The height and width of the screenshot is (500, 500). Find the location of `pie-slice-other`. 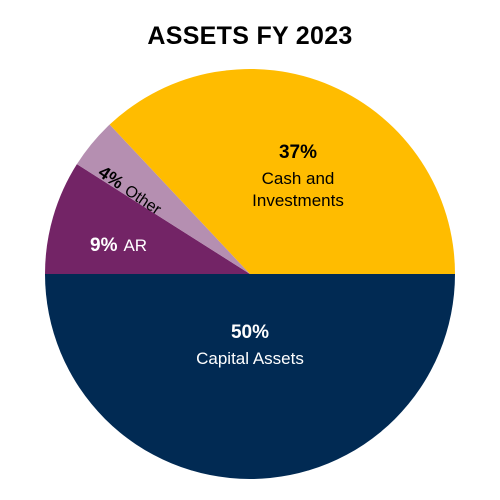

pie-slice-other is located at coordinates (163, 199).